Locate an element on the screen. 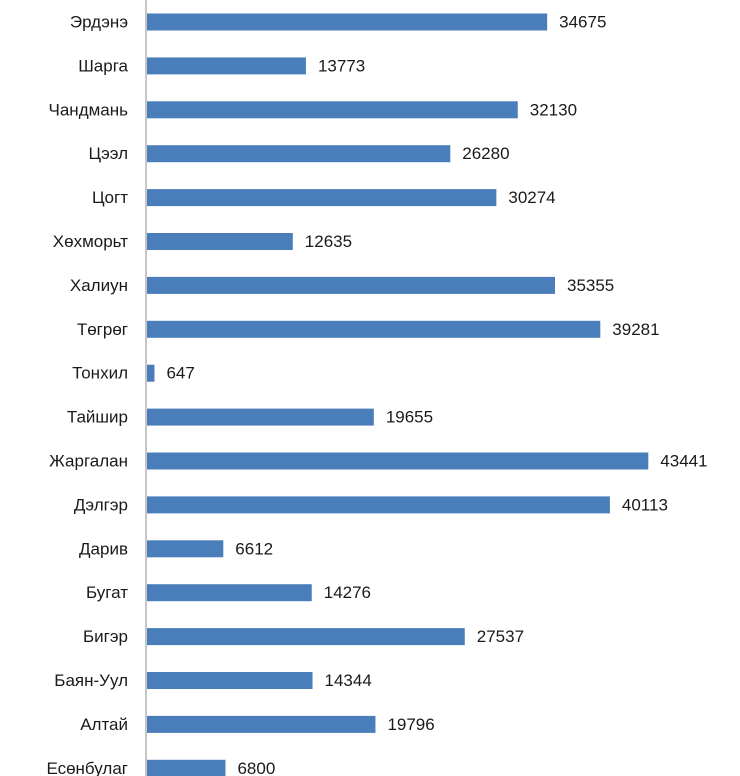 This screenshot has height=776, width=740. data-label: 30274 is located at coordinates (531, 197).